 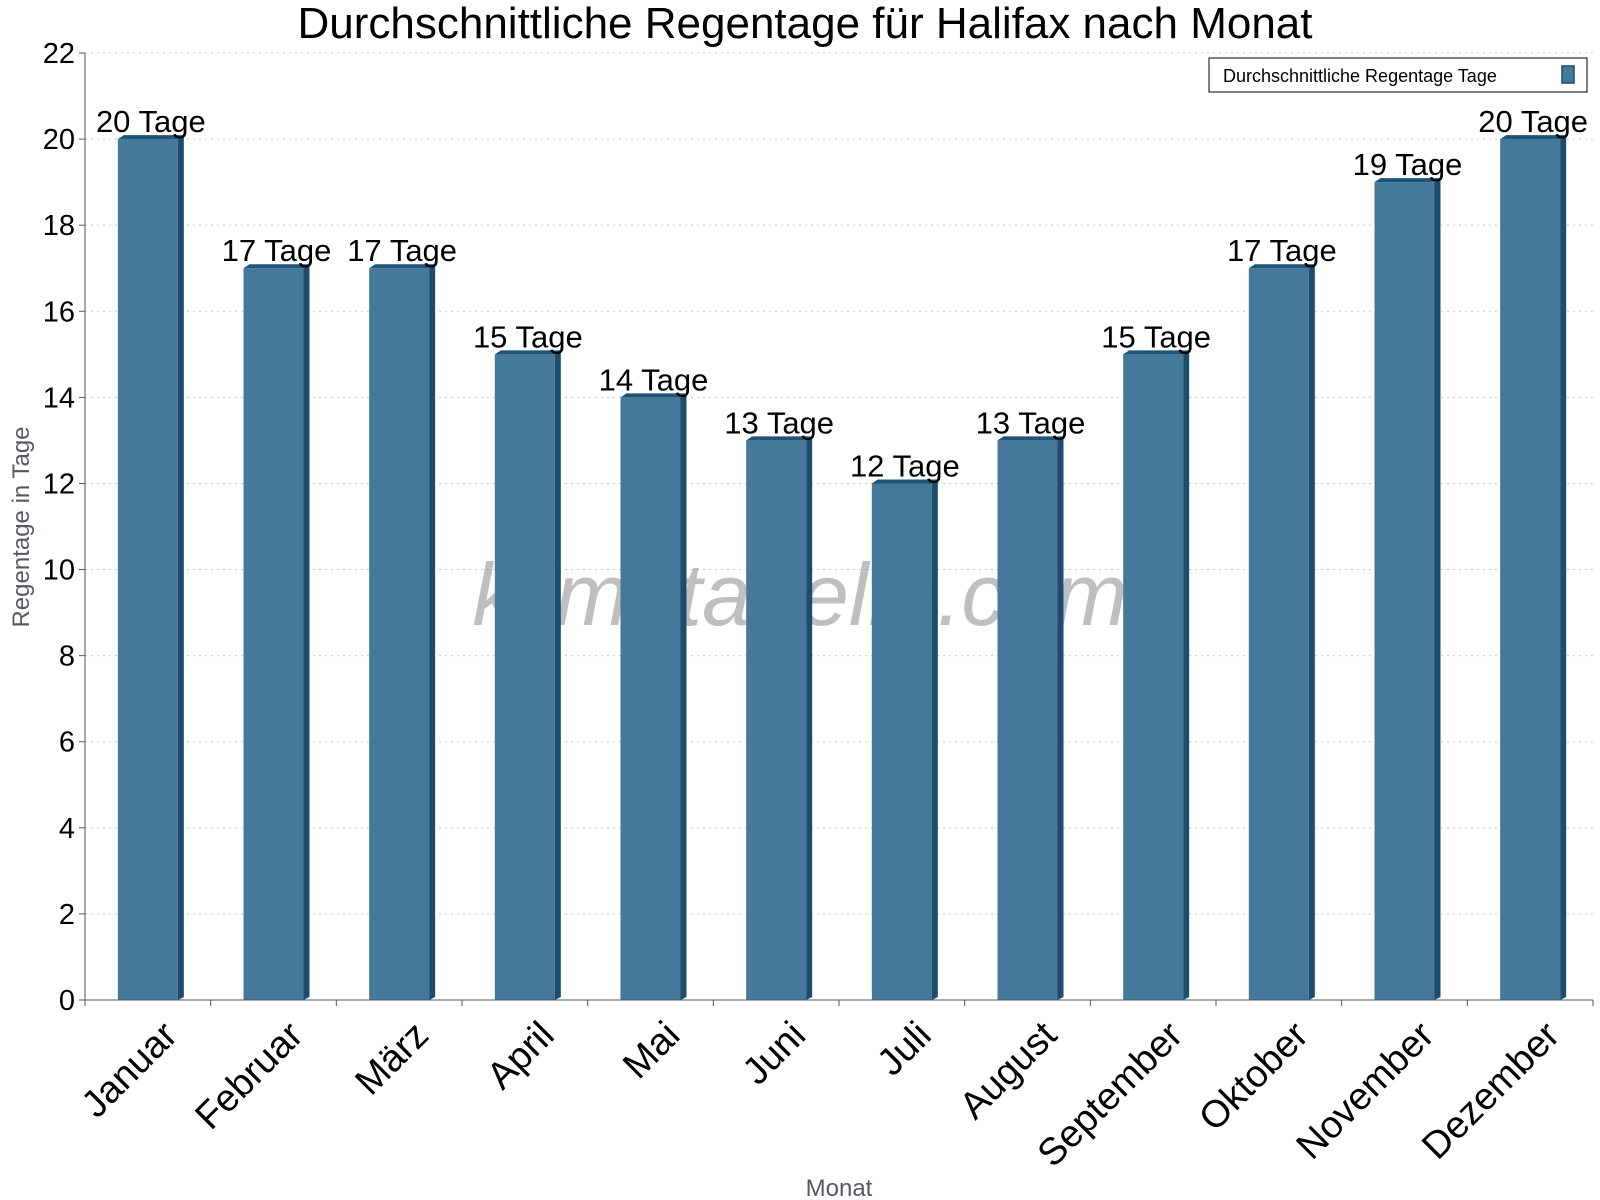 I want to click on bar-data-label-10: 19 Tage, so click(x=1408, y=164).